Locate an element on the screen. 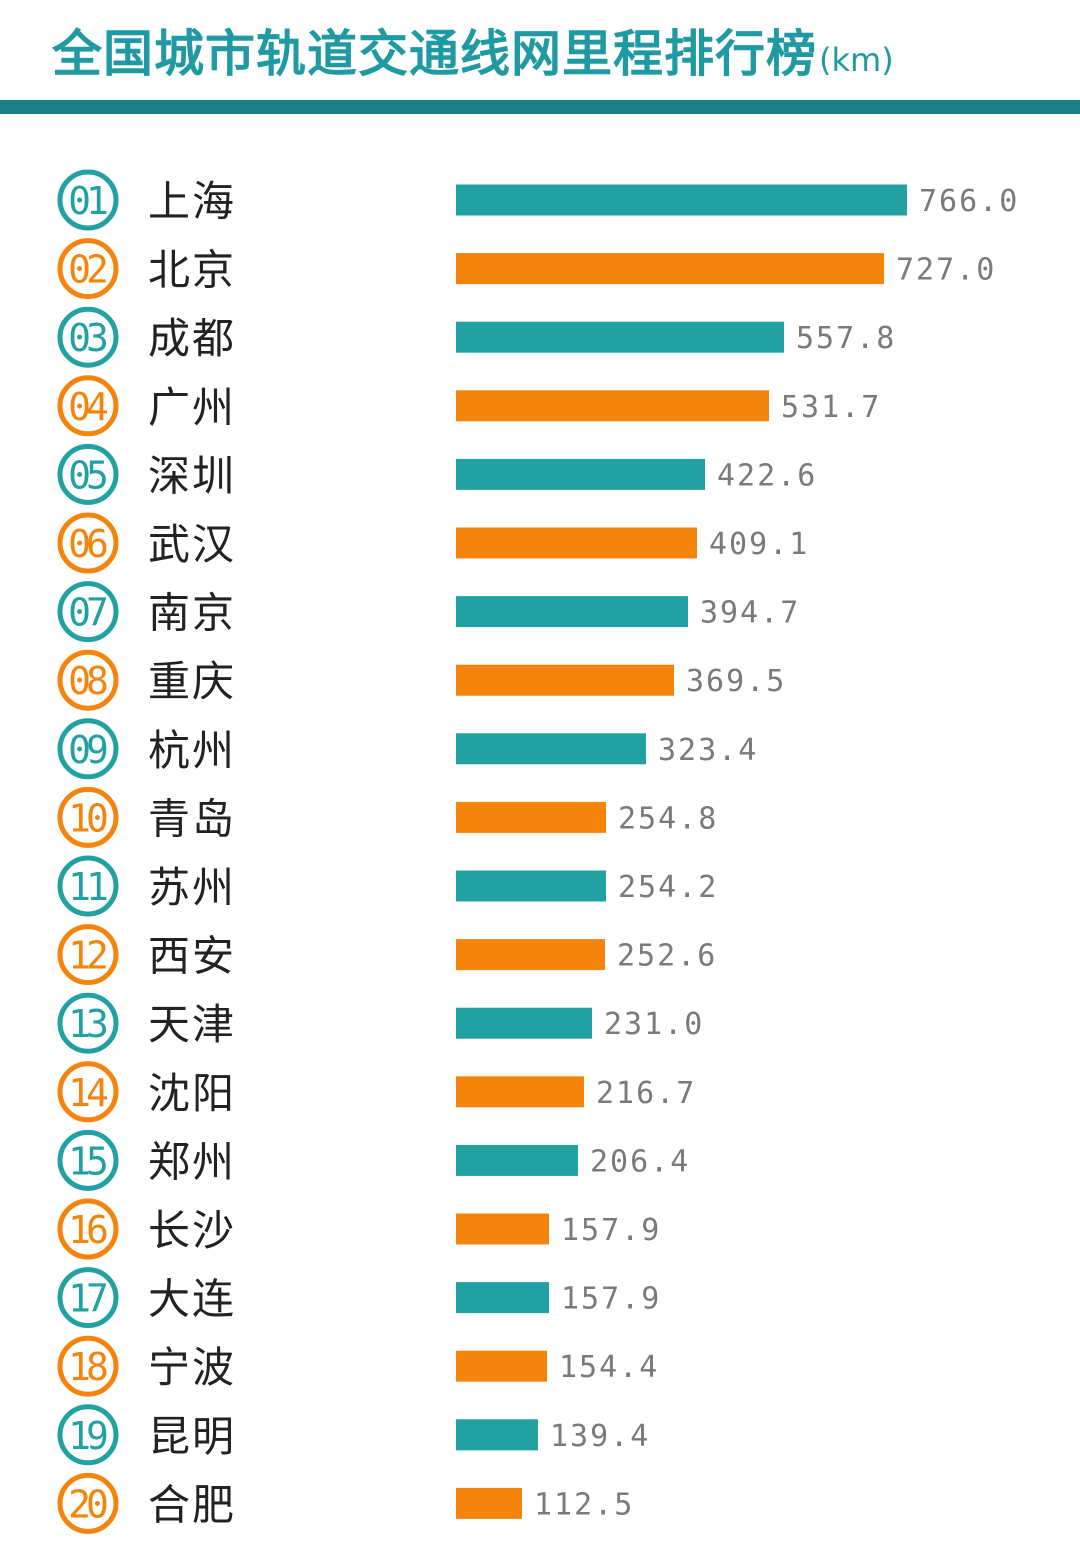 This screenshot has height=1560, width=1080. value-label: 727.0 is located at coordinates (946, 270).